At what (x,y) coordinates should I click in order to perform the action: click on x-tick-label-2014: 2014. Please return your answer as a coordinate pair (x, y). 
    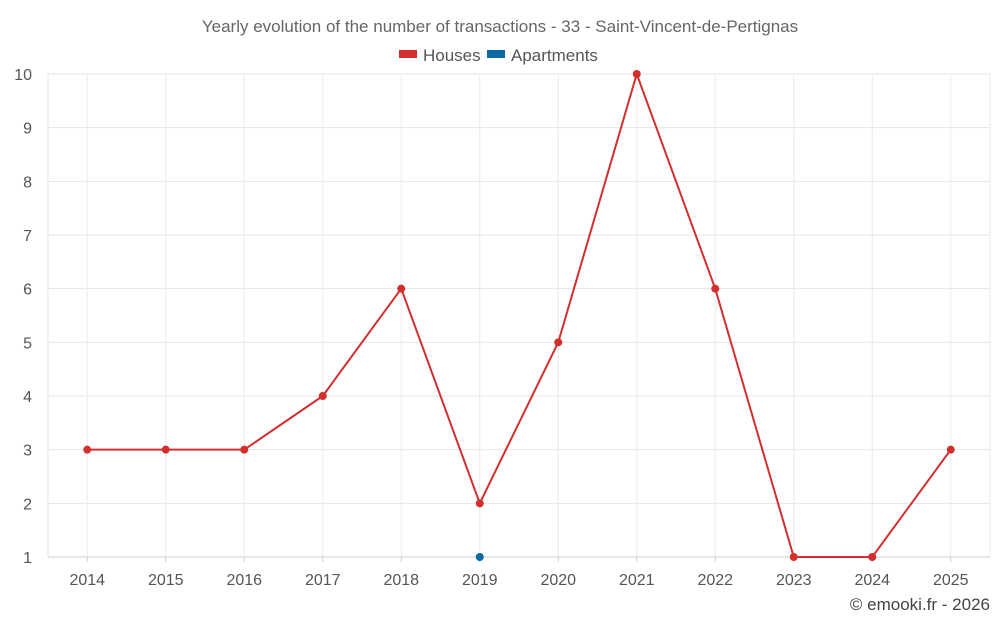
    Looking at the image, I should click on (87, 580).